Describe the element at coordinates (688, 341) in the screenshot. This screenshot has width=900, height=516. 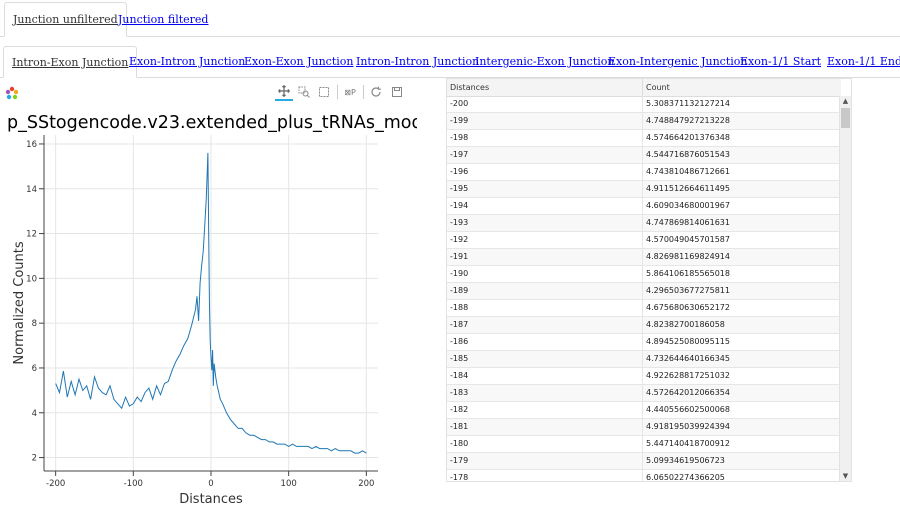
I see `cell-count: 4.894525080095115` at that location.